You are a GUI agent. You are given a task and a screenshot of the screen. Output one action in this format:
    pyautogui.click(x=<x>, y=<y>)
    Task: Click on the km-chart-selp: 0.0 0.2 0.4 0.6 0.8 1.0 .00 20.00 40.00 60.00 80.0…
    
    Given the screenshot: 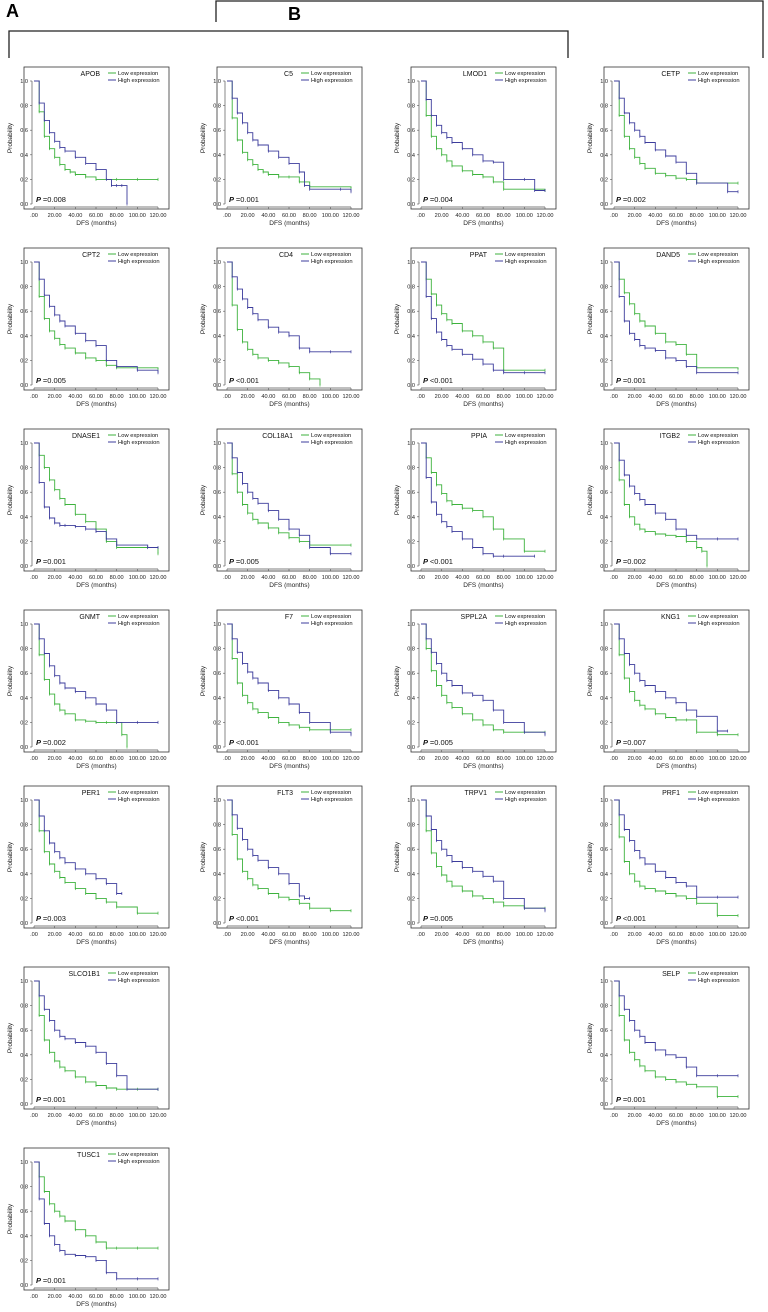 What is the action you would take?
    pyautogui.click(x=668, y=1046)
    